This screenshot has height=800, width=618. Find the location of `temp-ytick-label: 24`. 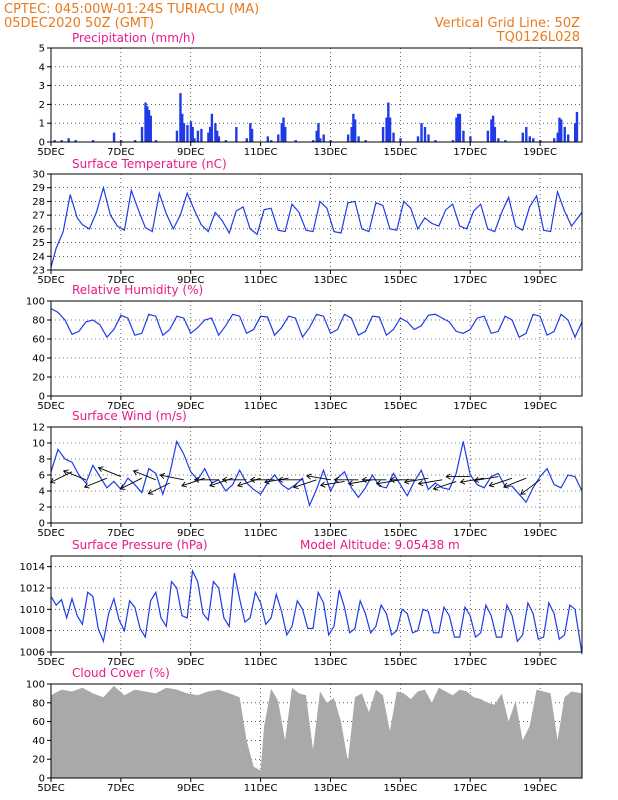

temp-ytick-label: 24 is located at coordinates (38, 257).